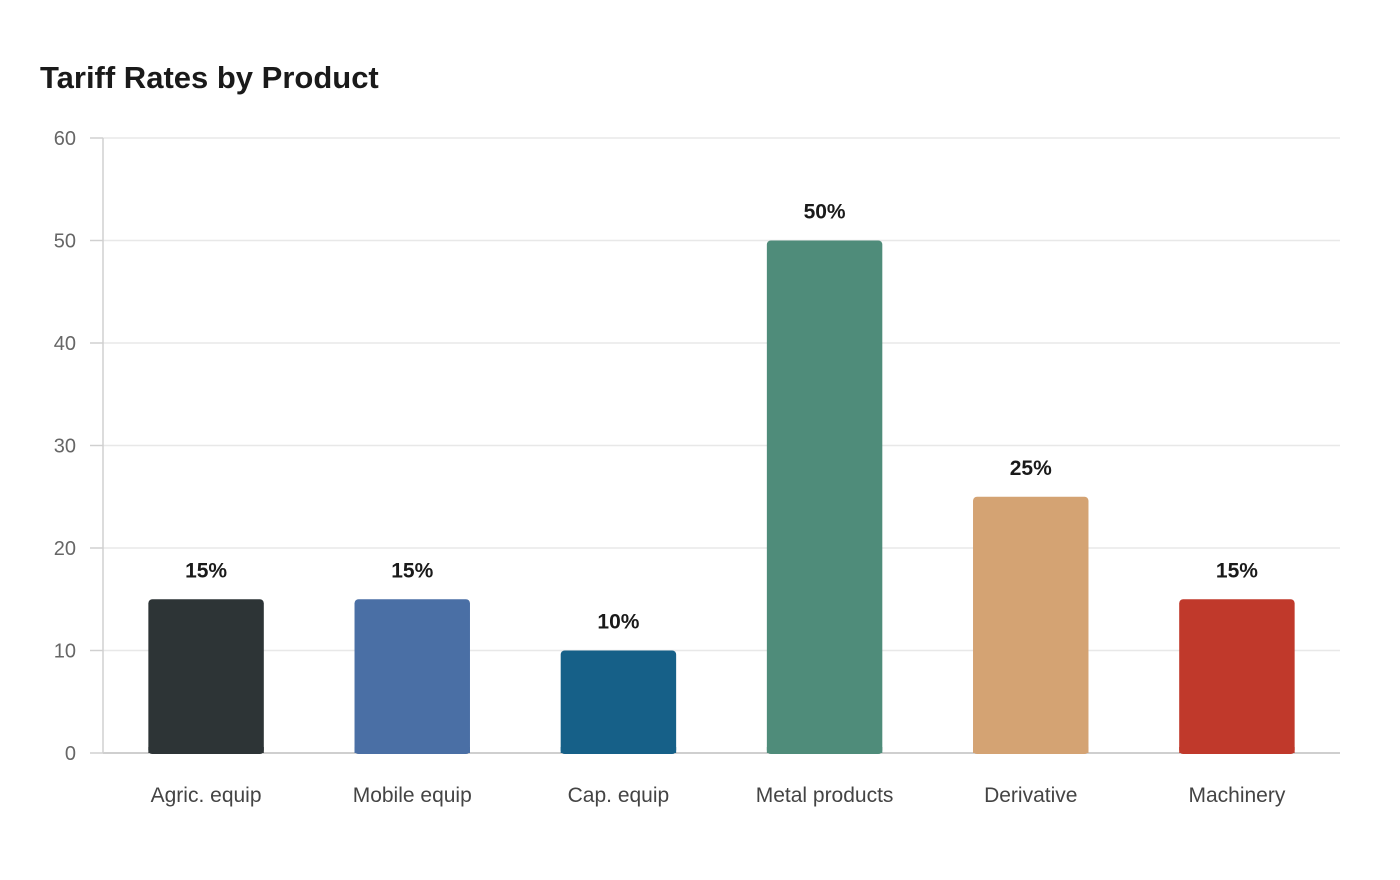 The image size is (1400, 880). I want to click on bar-derivative, so click(1031, 625).